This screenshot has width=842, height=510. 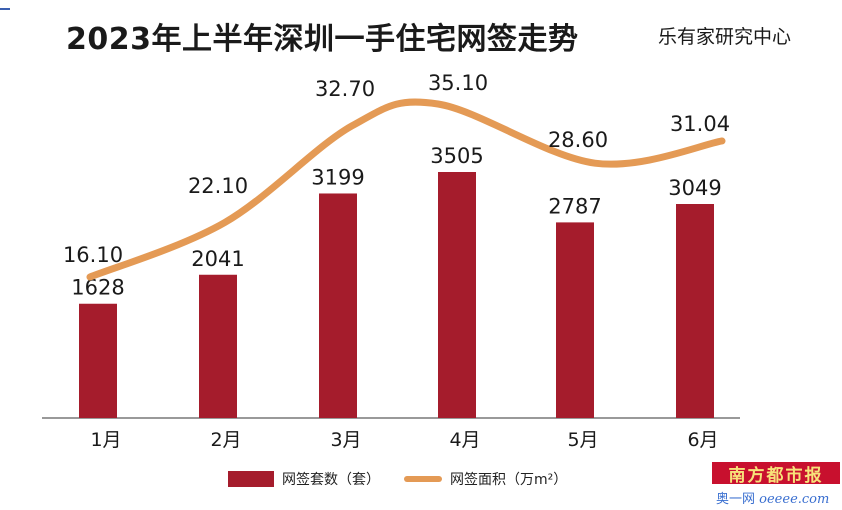 What do you see at coordinates (97, 288) in the screenshot?
I see `bar-value-label: 1628` at bounding box center [97, 288].